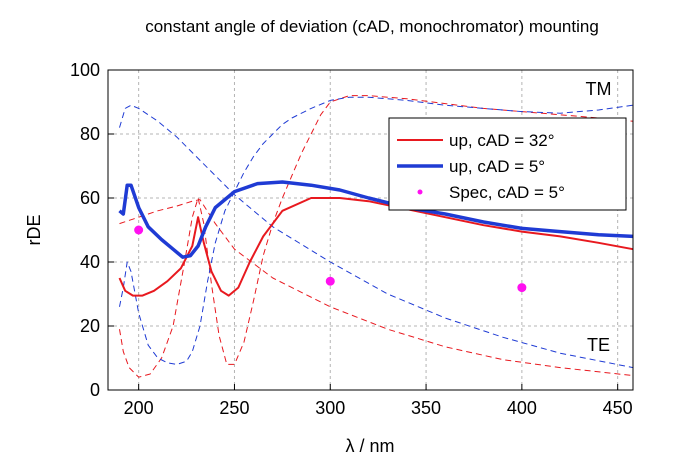 This screenshot has height=461, width=674. Describe the element at coordinates (522, 408) in the screenshot. I see `x-tick-label: 400` at that location.